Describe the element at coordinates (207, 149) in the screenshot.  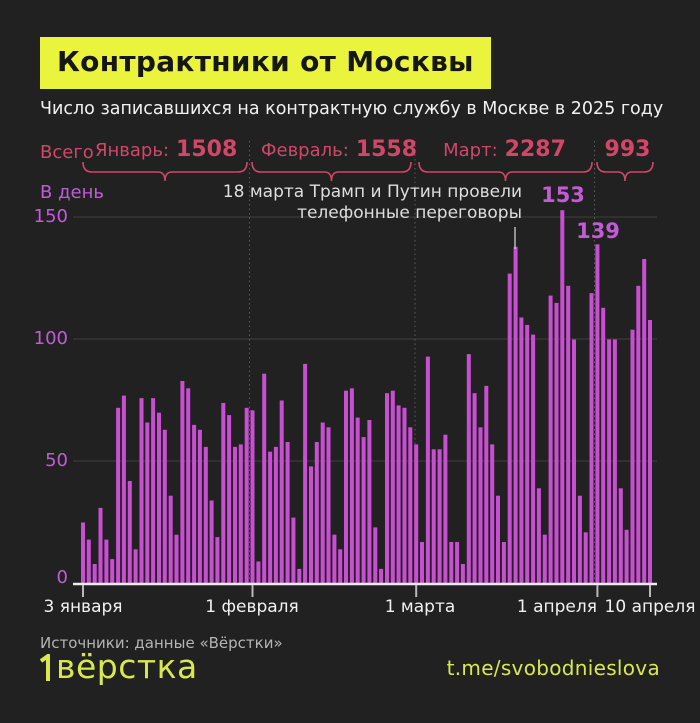
I see `total-january-value: 1508` at that location.